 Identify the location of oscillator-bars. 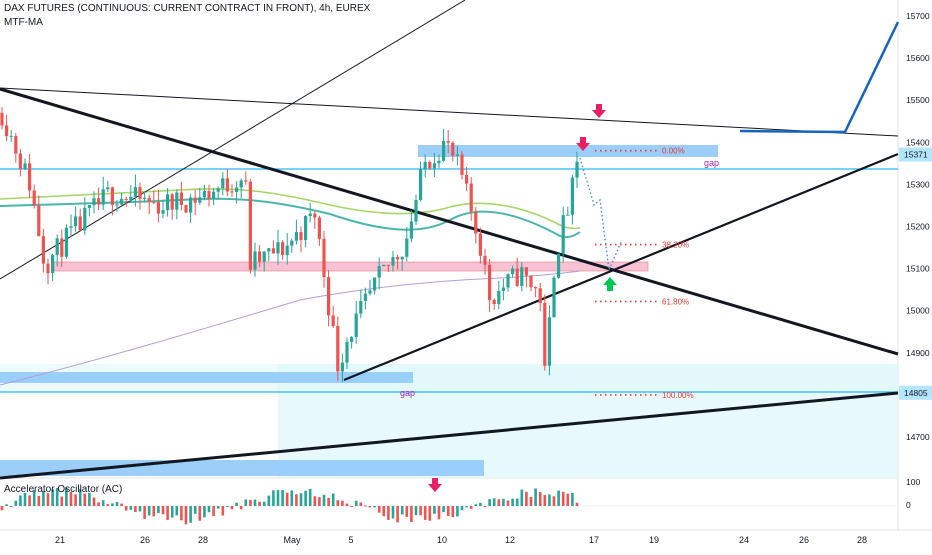
(289, 506).